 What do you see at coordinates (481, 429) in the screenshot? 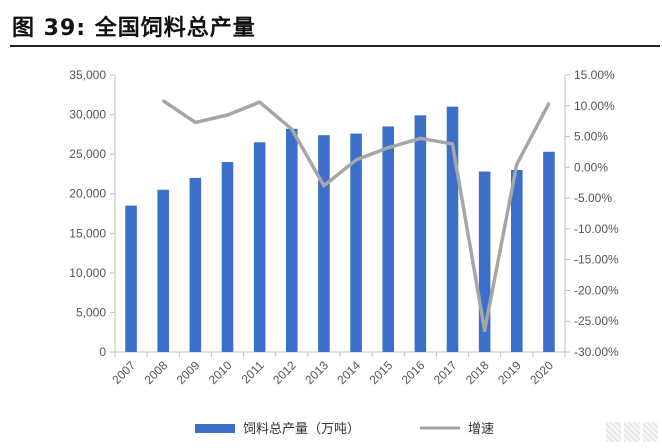
I see `legend-label-line: 增速` at bounding box center [481, 429].